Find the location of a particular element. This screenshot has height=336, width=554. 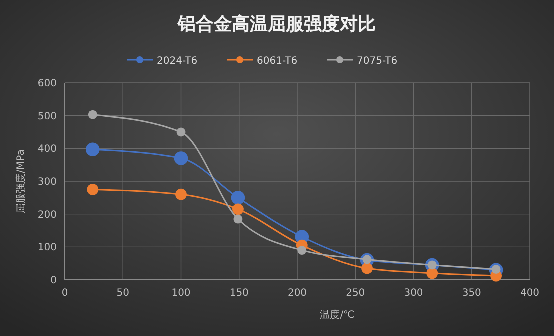

x-tick-label: 50 is located at coordinates (123, 293).